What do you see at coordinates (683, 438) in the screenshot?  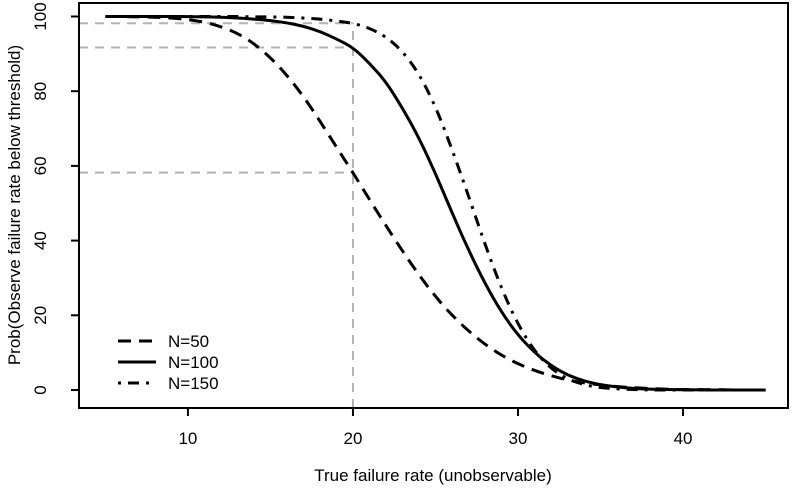 I see `x-tick-label: 40` at bounding box center [683, 438].